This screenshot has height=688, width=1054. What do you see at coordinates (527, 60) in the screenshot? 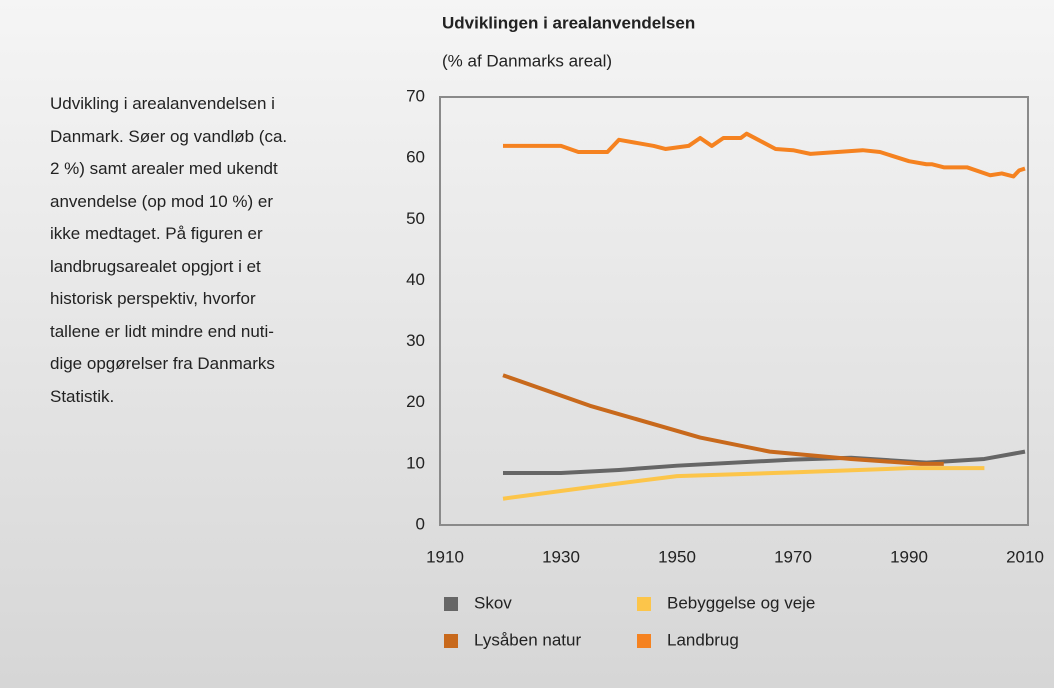
I see `chart-subtitle: (% af Danmarks areal)` at bounding box center [527, 60].